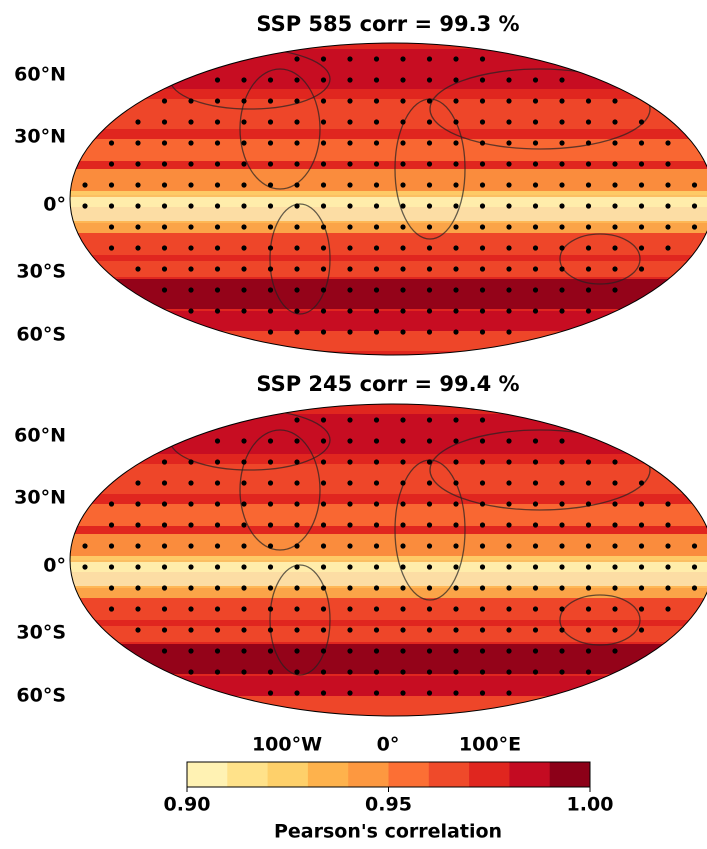  I want to click on lat-label: 30°N, so click(40, 137).